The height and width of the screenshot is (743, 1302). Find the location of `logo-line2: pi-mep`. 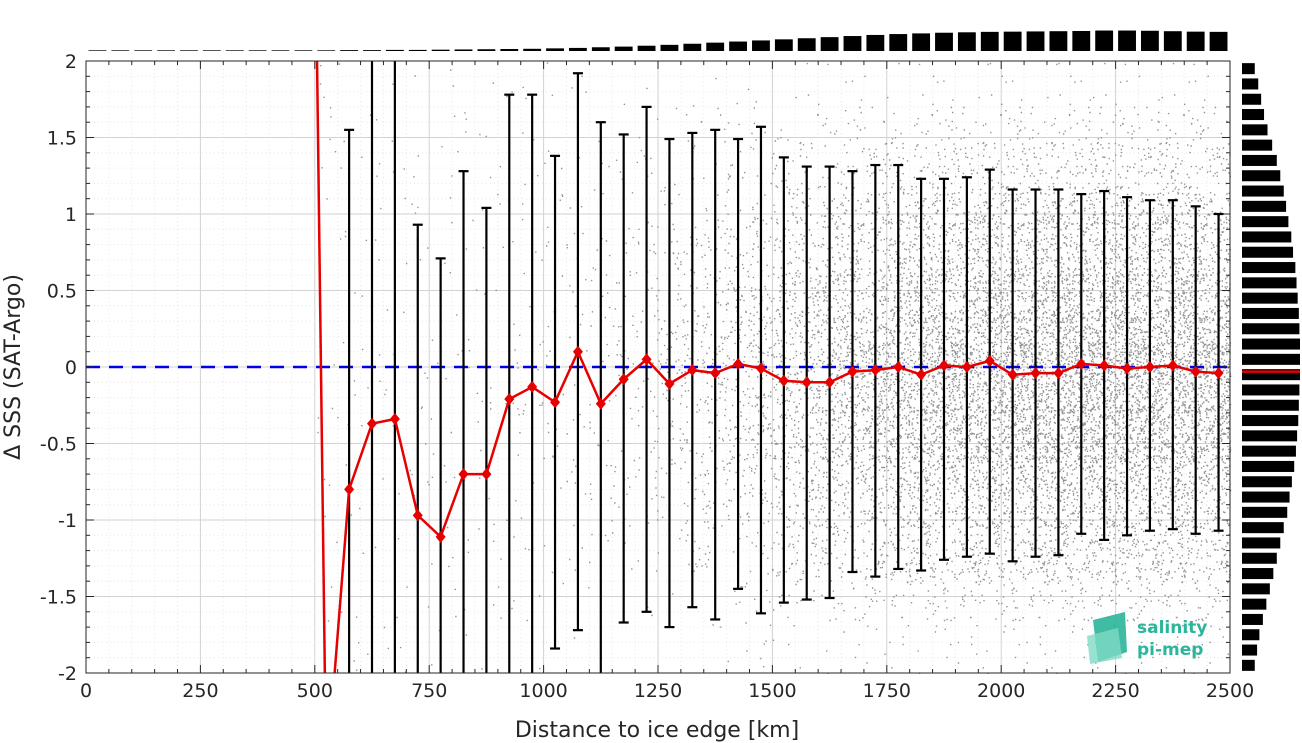

logo-line2: pi-mep is located at coordinates (1170, 650).